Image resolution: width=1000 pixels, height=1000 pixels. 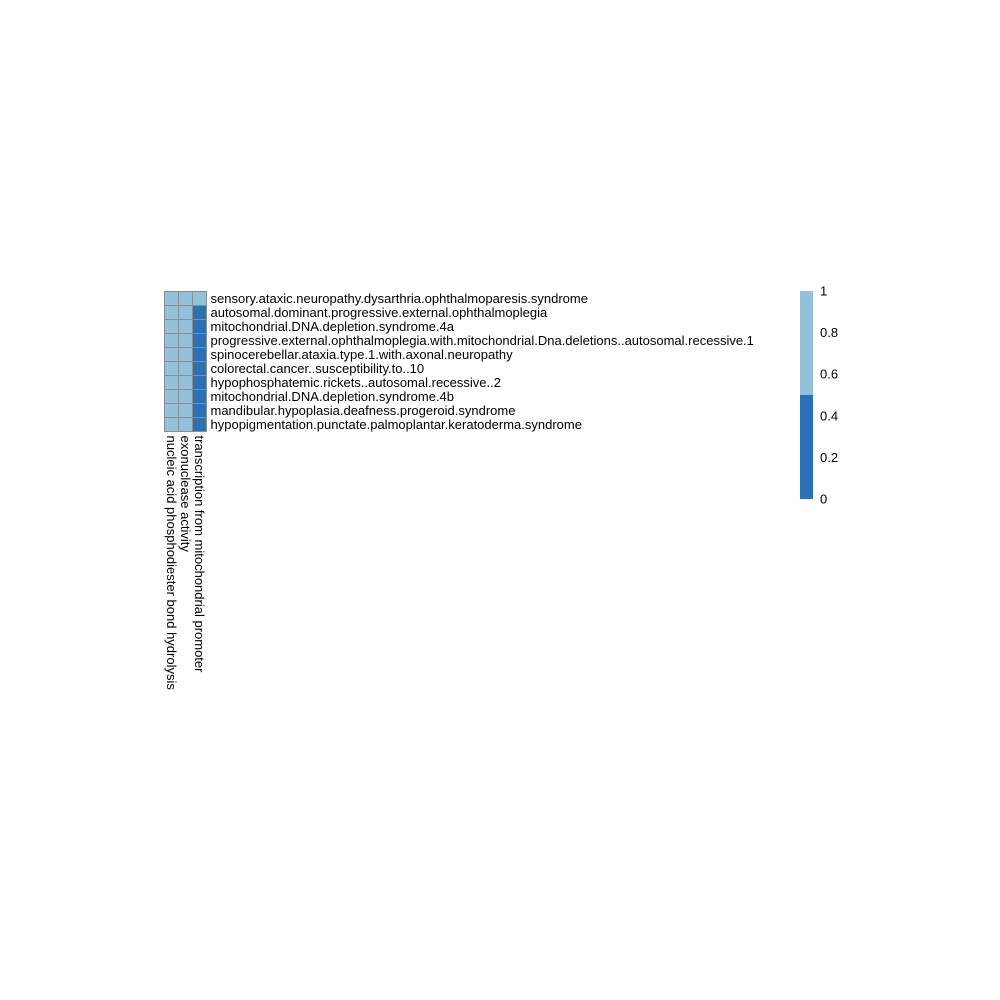 I want to click on legend-swatch-high, so click(x=806, y=343).